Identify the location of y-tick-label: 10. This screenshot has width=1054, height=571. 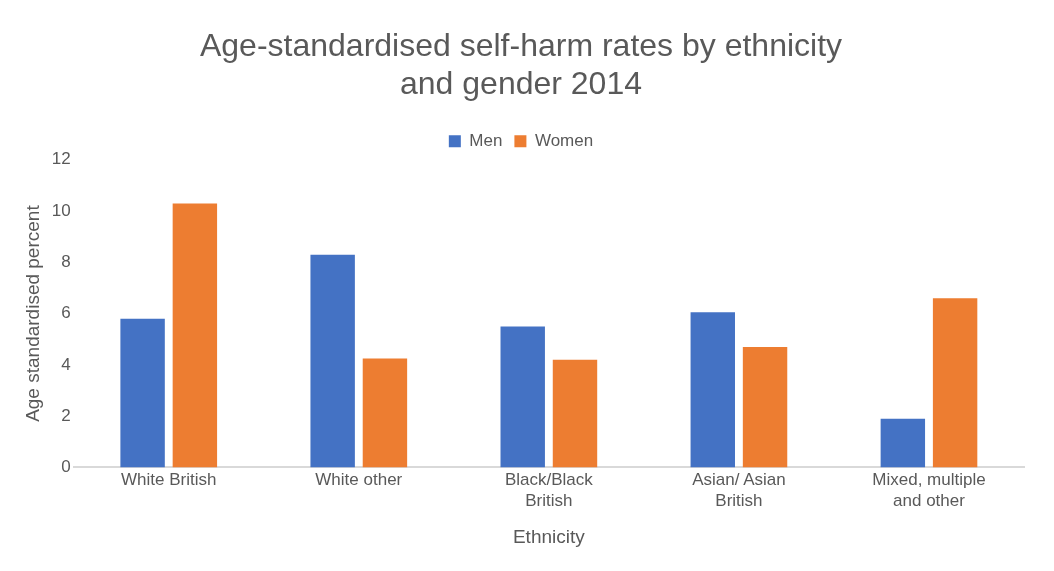
(61, 210).